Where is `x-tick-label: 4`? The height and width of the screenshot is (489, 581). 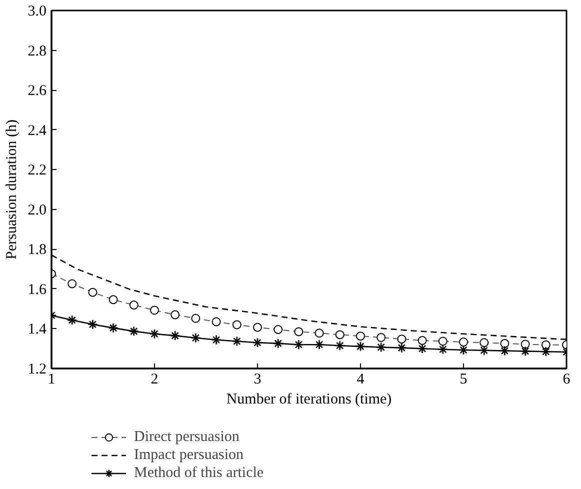 x-tick-label: 4 is located at coordinates (360, 380).